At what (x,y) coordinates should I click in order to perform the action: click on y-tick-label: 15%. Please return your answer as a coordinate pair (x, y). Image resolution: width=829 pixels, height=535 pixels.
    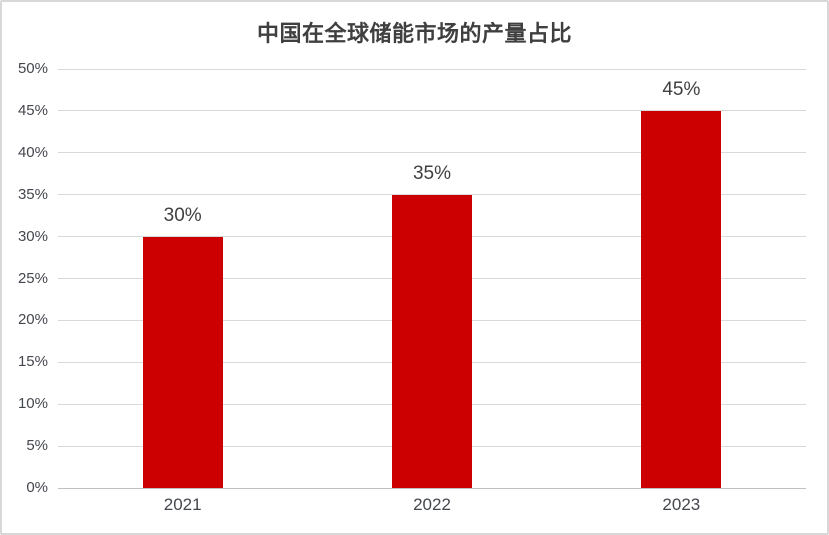
    Looking at the image, I should click on (32, 362).